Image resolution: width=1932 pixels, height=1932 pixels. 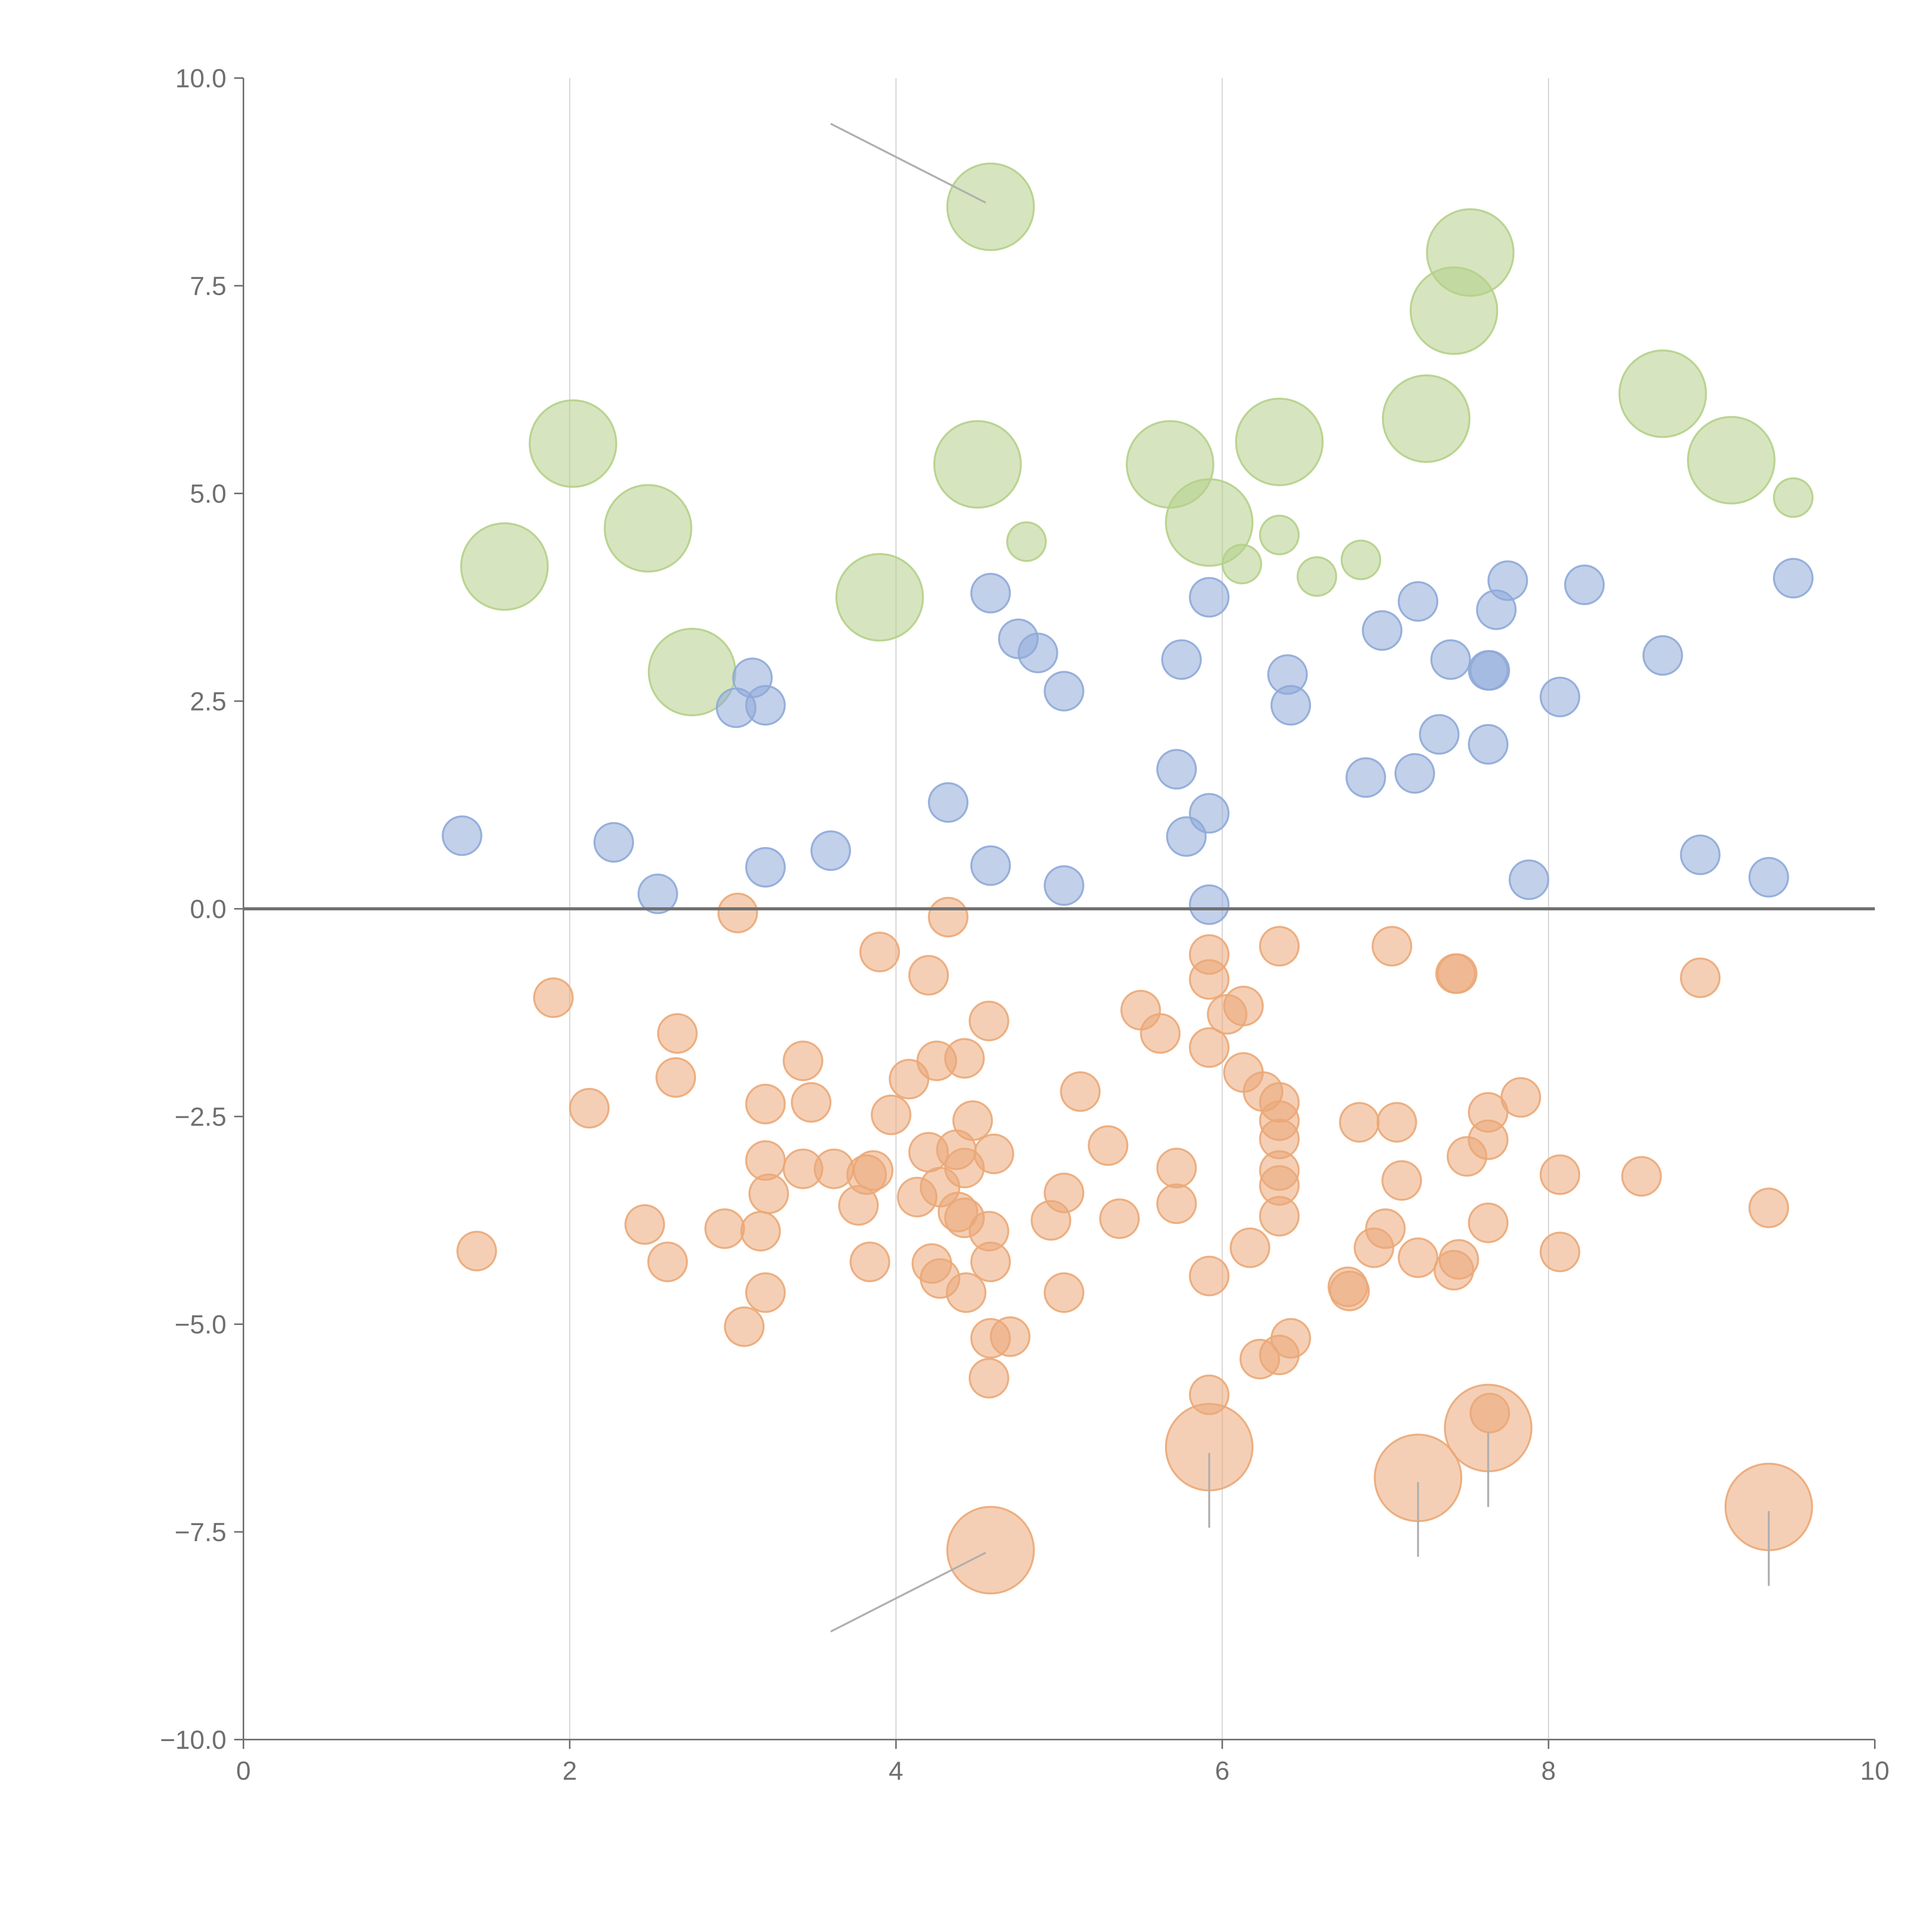 I want to click on y-tick-label: 10.0, so click(x=200, y=78).